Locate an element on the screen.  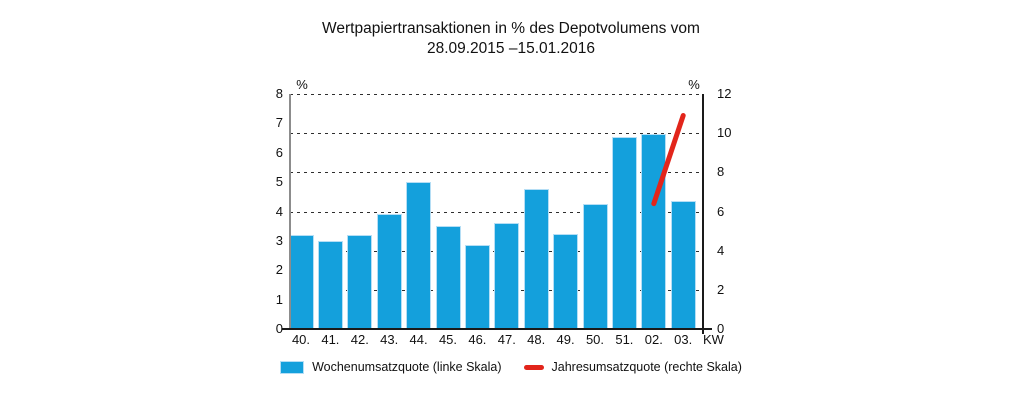
right-tick-10: 10 is located at coordinates (724, 133).